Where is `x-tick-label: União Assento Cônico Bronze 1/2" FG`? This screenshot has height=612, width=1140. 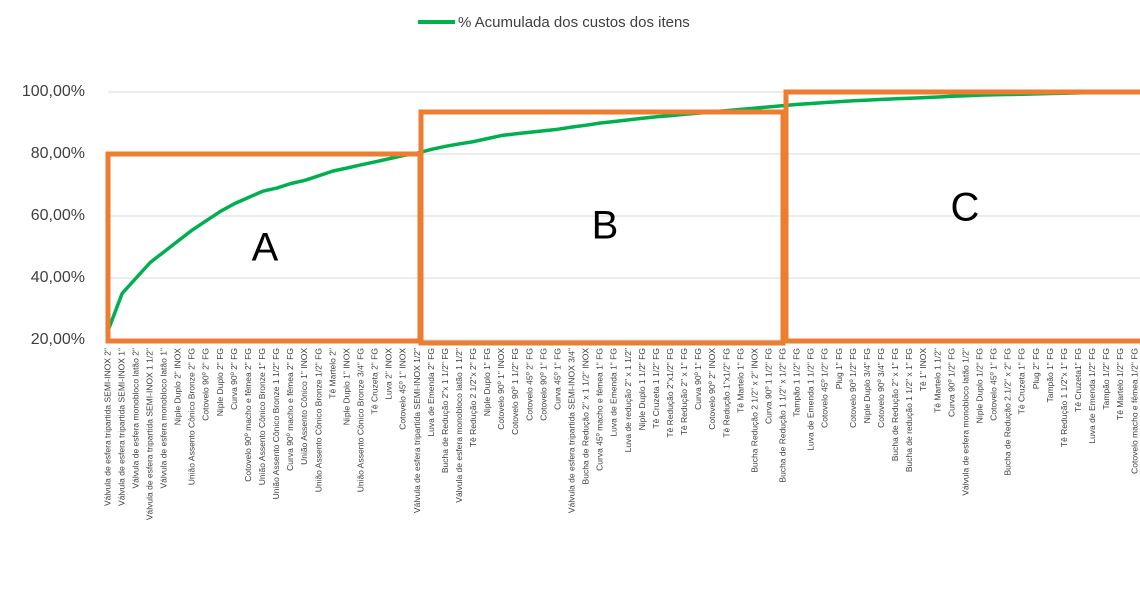 x-tick-label: União Assento Cônico Bronze 1/2" FG is located at coordinates (318, 420).